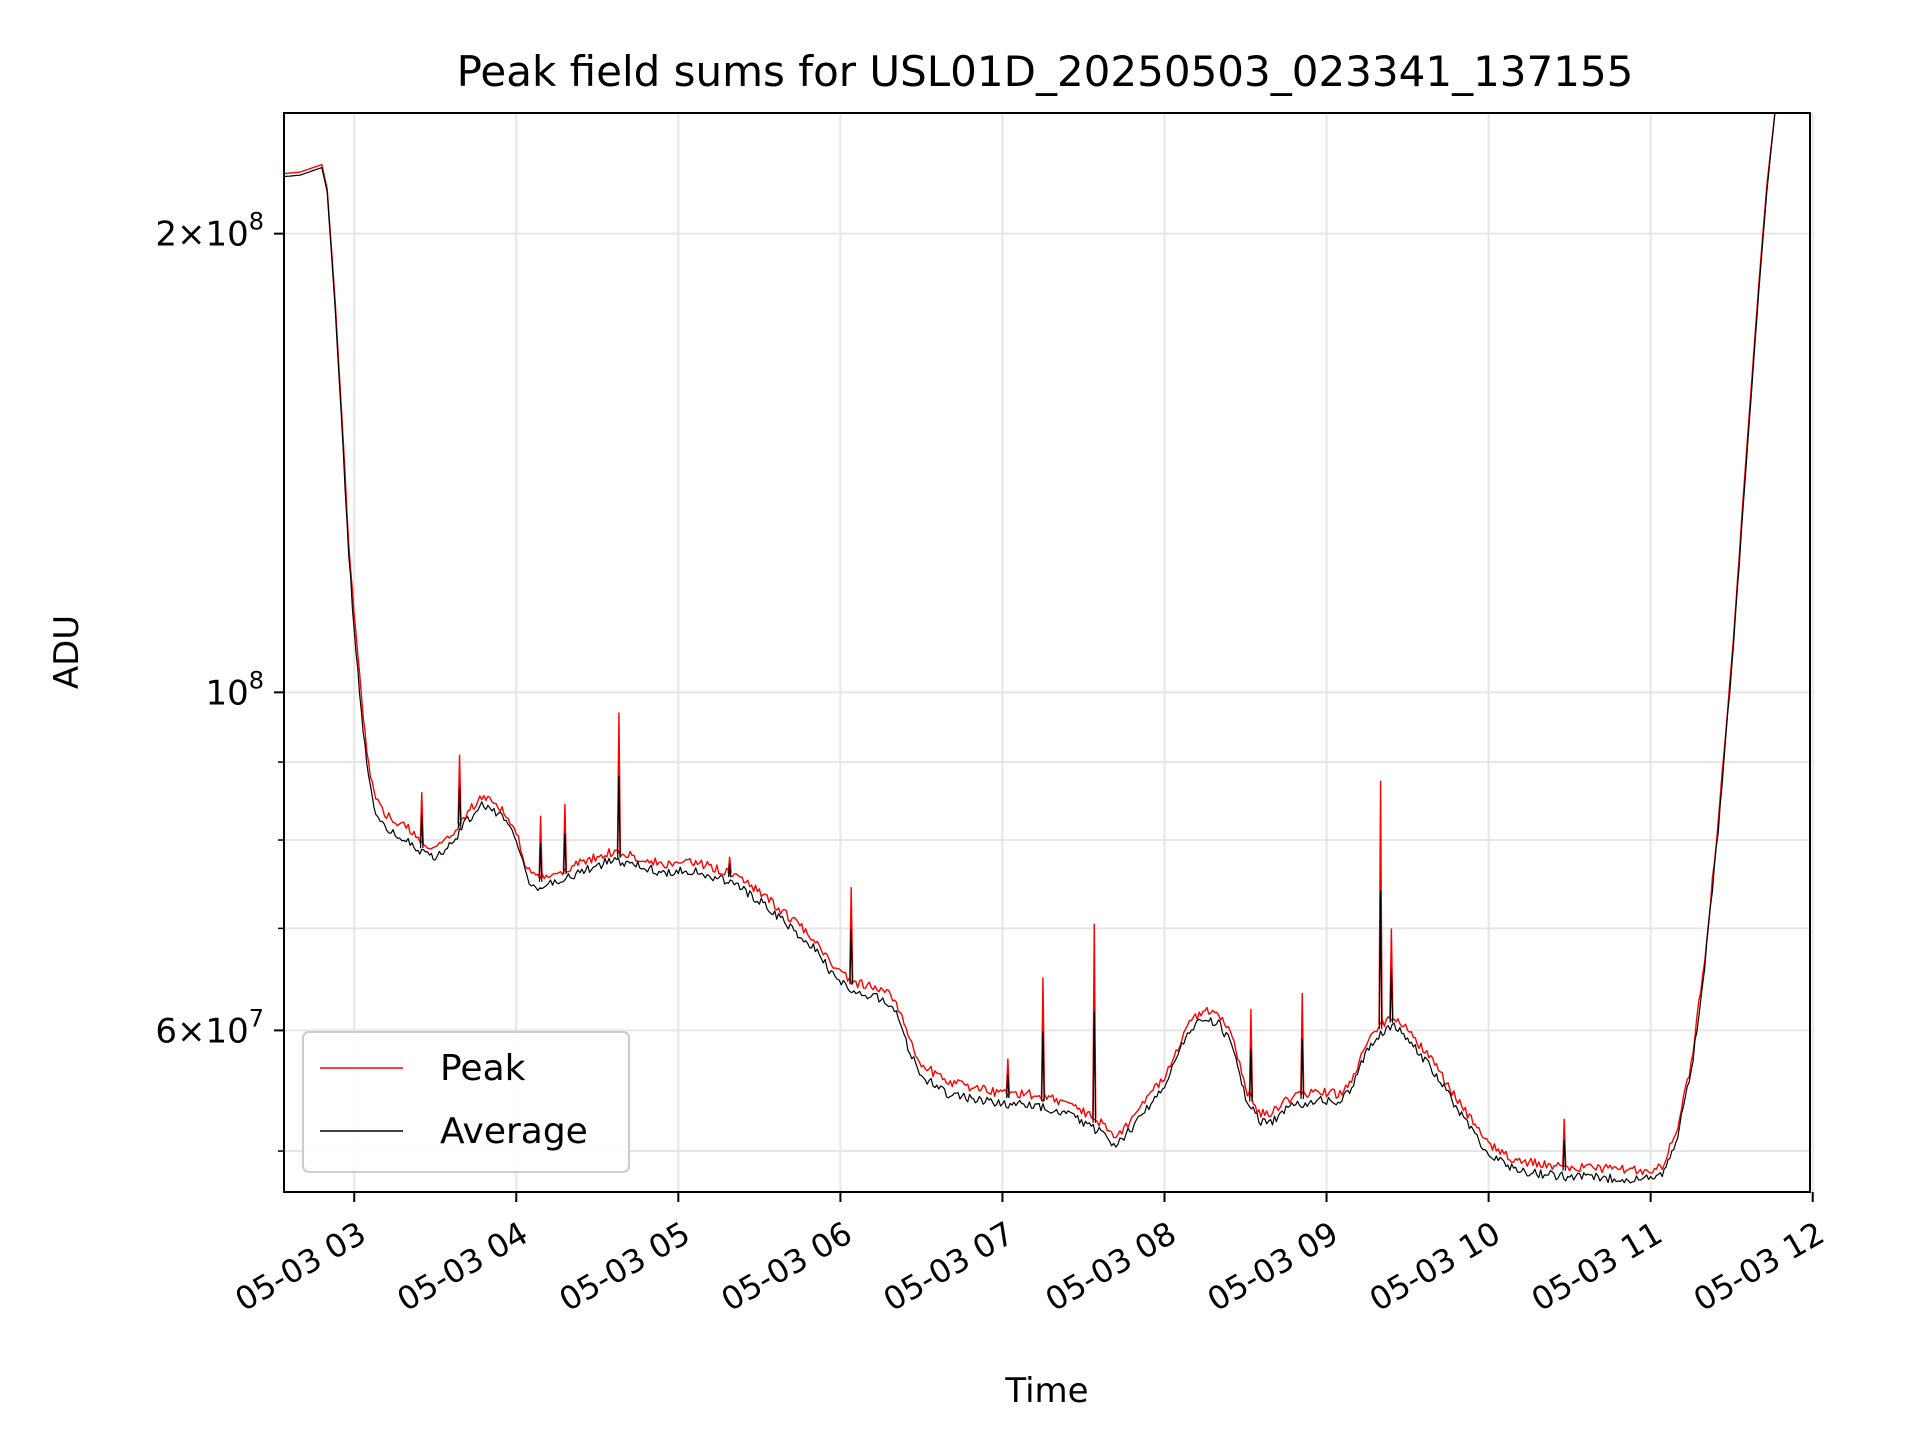 The height and width of the screenshot is (1440, 1920). Describe the element at coordinates (209, 231) in the screenshot. I see `y-tick-label: 2×108` at that location.